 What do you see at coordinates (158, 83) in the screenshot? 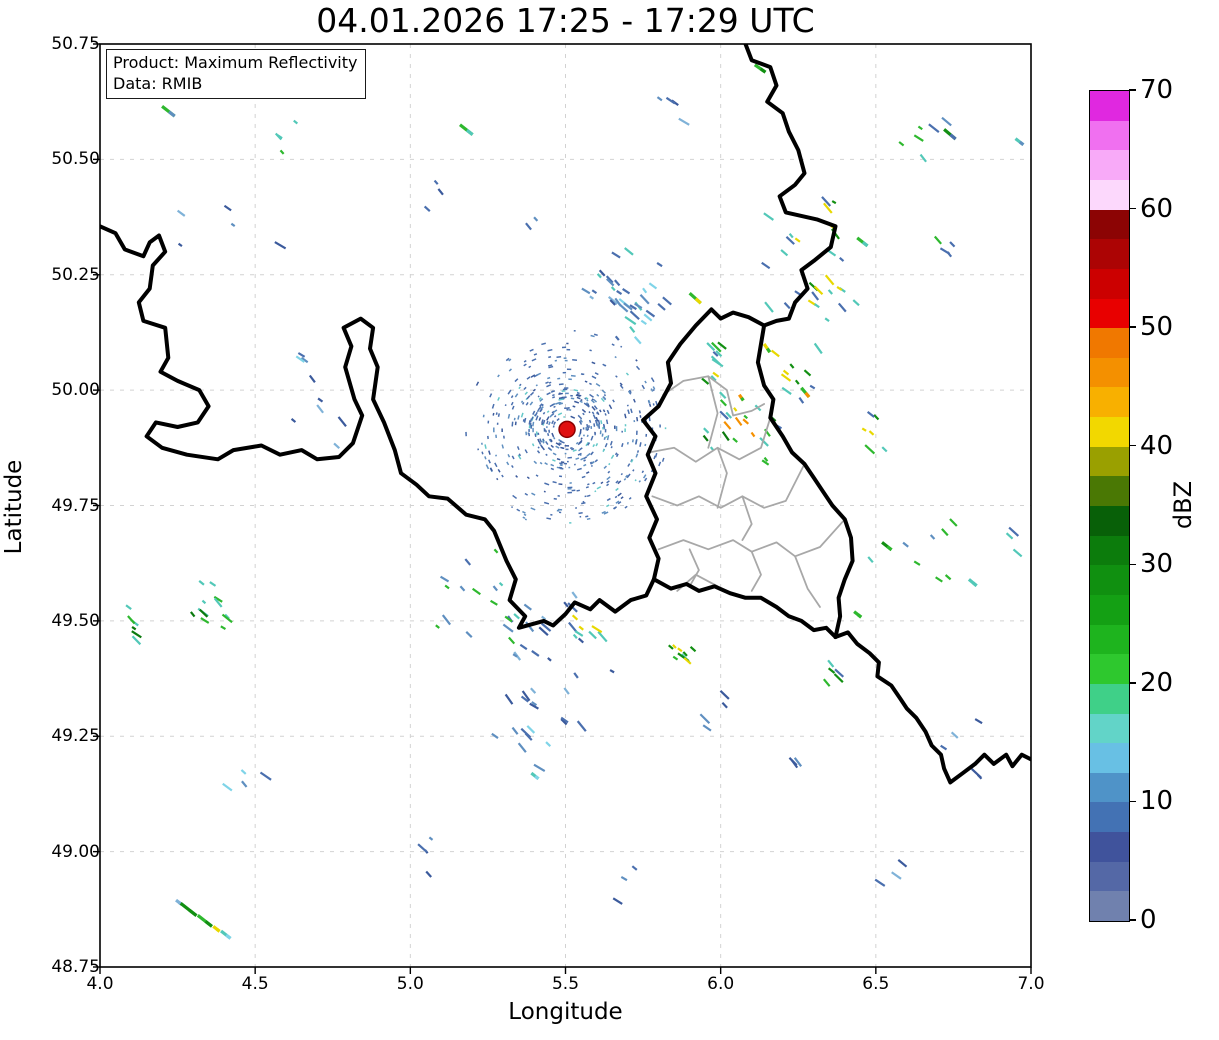
I see `data-source-label: Data: RMIB` at bounding box center [158, 83].